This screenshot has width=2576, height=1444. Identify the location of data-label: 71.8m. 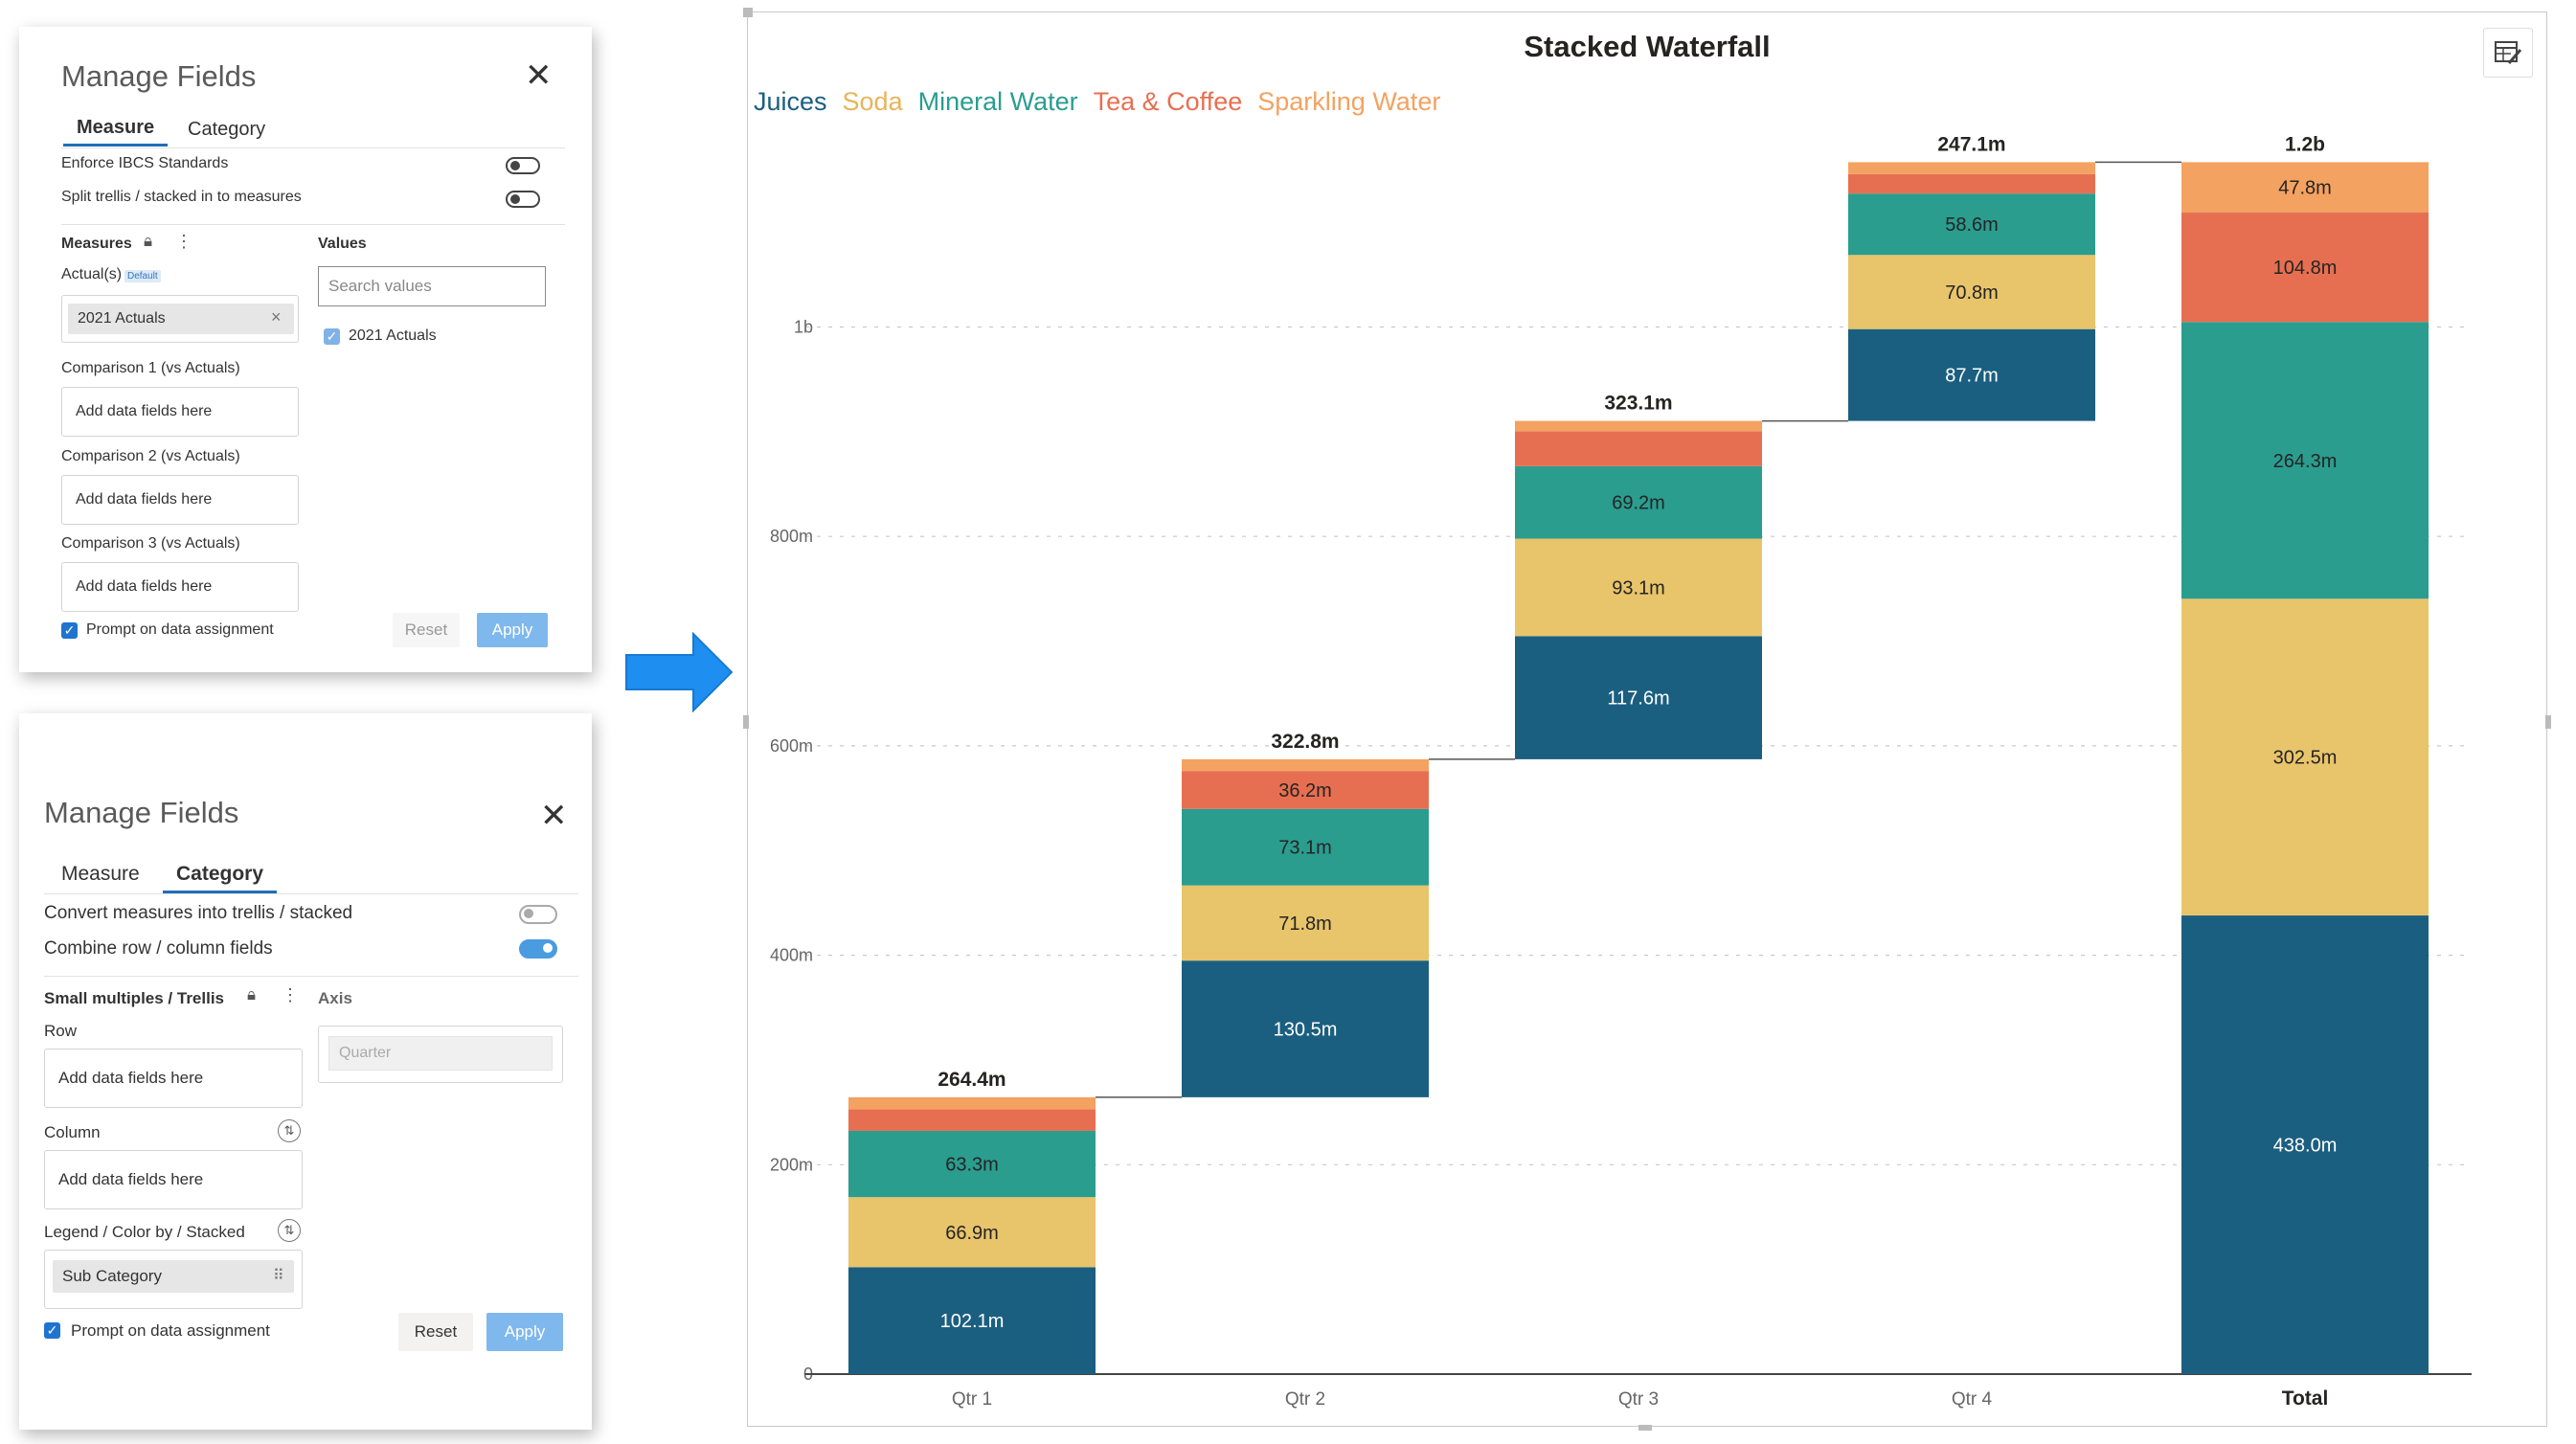
(1305, 924).